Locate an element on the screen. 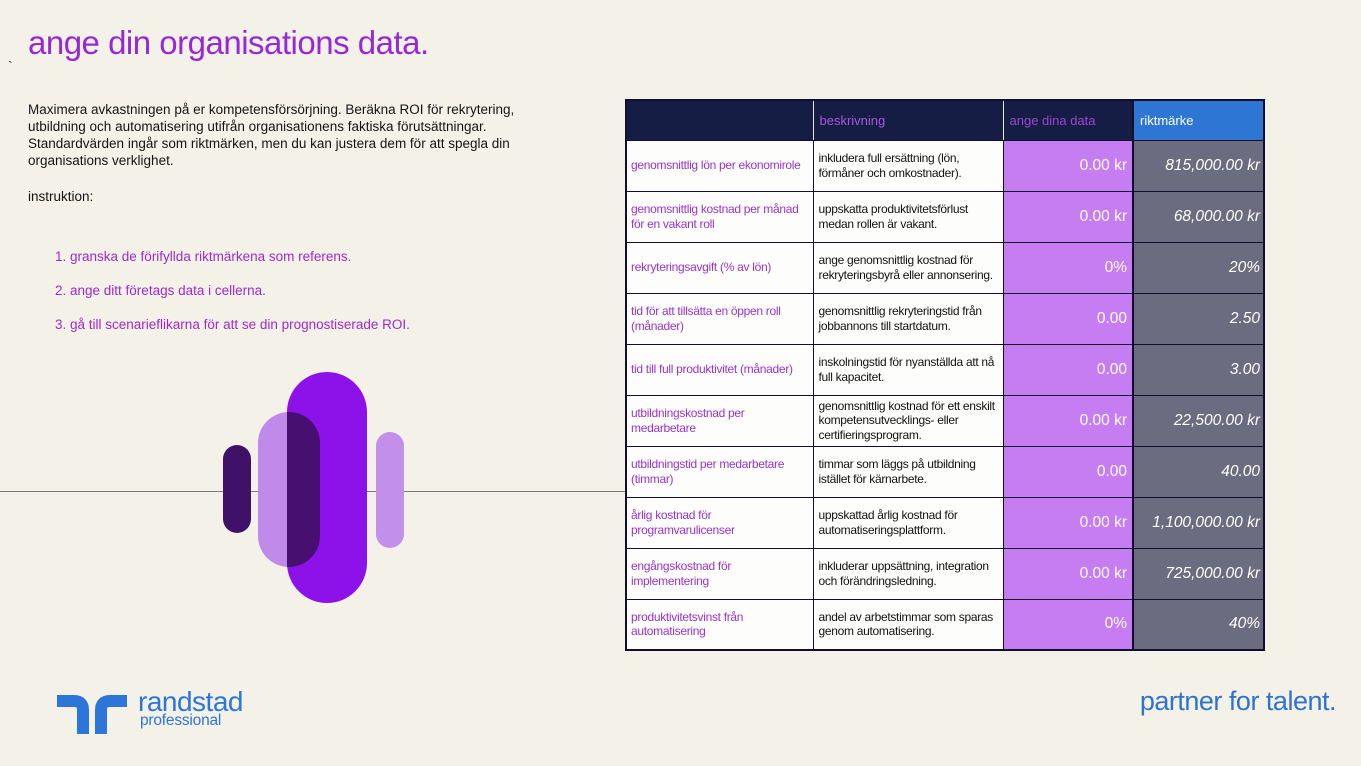 The width and height of the screenshot is (1361, 766). instruction-item: 2. ange ditt företags data i cellerna. is located at coordinates (160, 290).